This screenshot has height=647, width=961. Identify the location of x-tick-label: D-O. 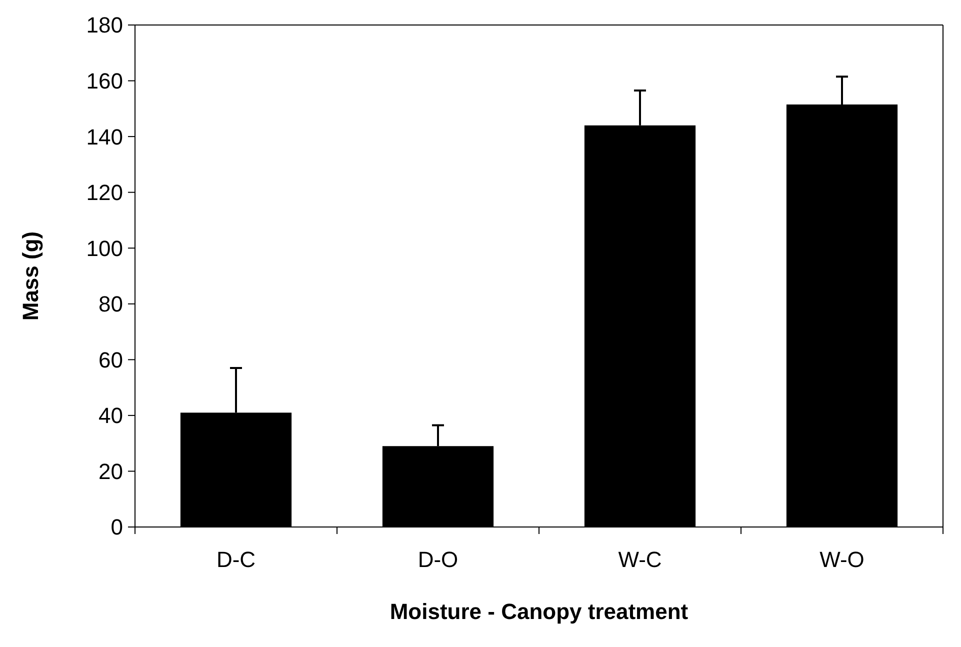
(438, 559).